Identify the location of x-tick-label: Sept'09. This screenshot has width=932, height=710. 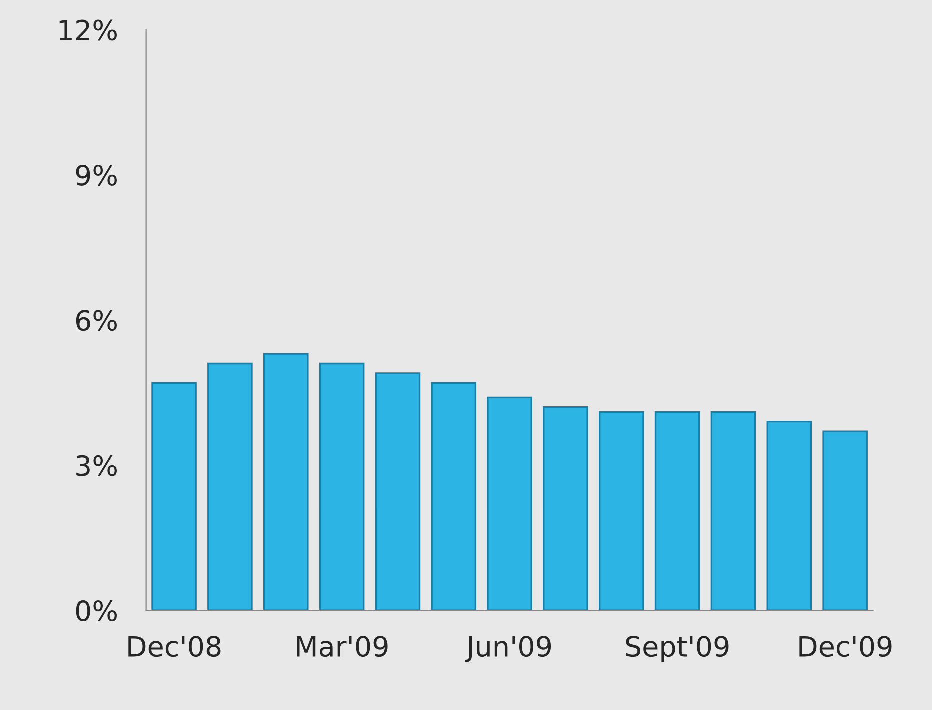
(677, 649).